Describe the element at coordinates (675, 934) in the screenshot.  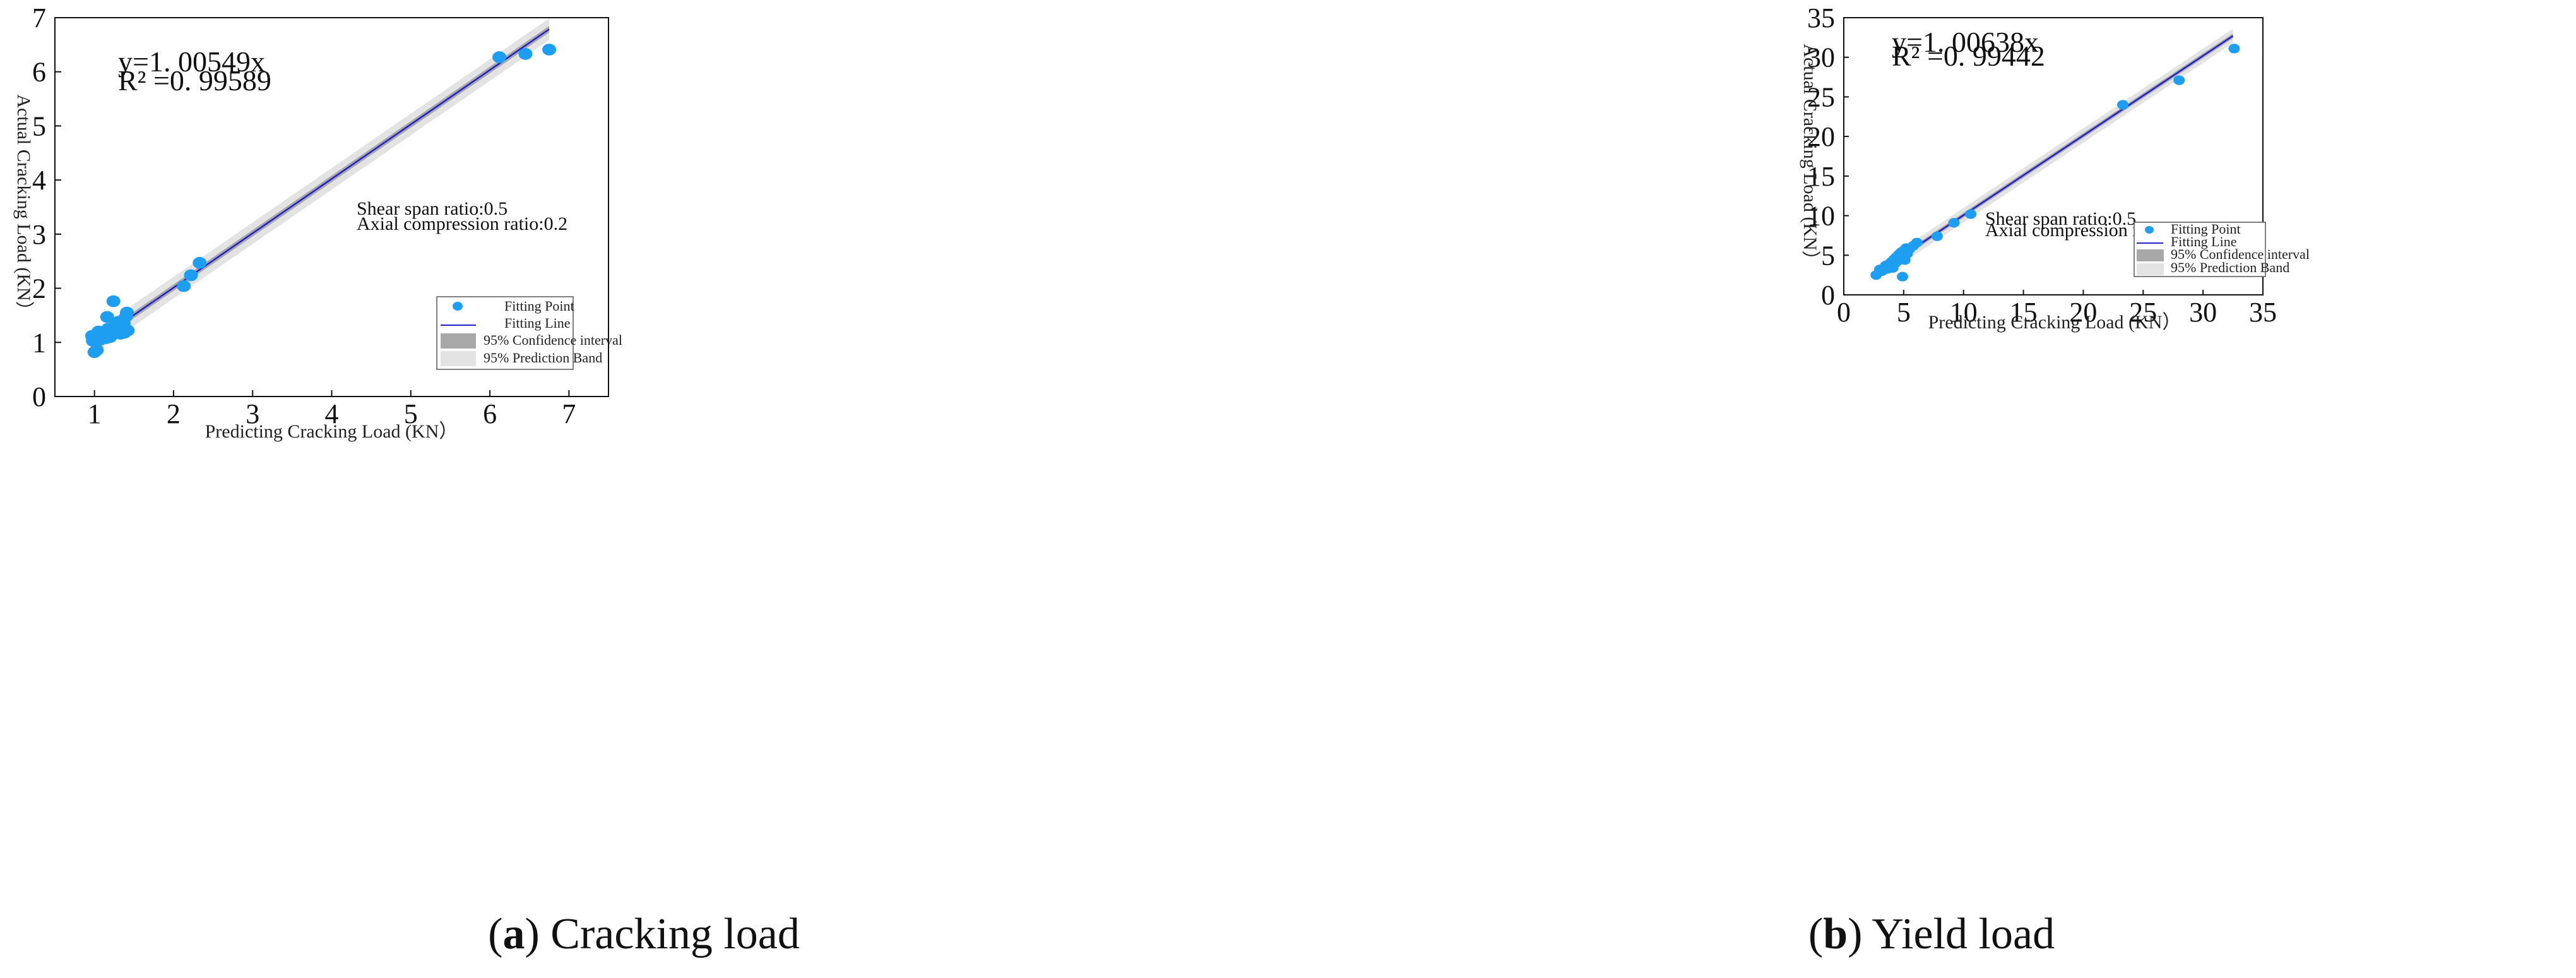
I see `caption-text-a: Cracking load` at that location.